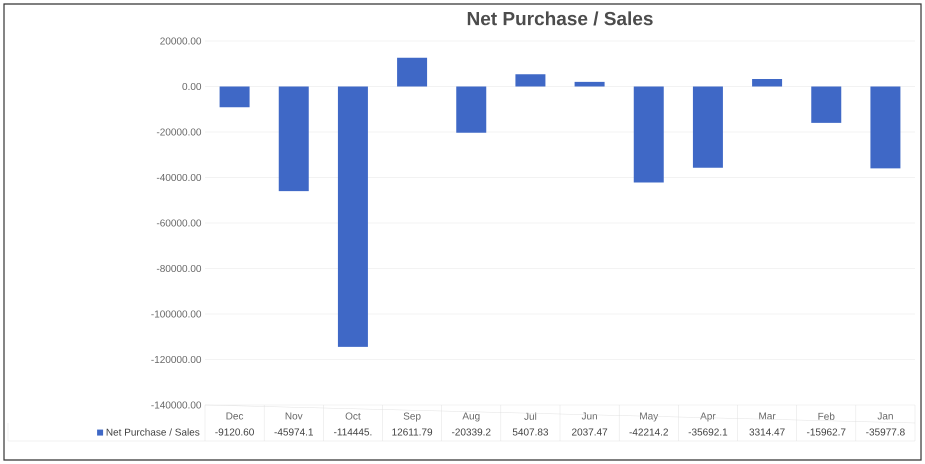  Describe the element at coordinates (153, 432) in the screenshot. I see `legend-label: Net Purchase / Sales` at that location.